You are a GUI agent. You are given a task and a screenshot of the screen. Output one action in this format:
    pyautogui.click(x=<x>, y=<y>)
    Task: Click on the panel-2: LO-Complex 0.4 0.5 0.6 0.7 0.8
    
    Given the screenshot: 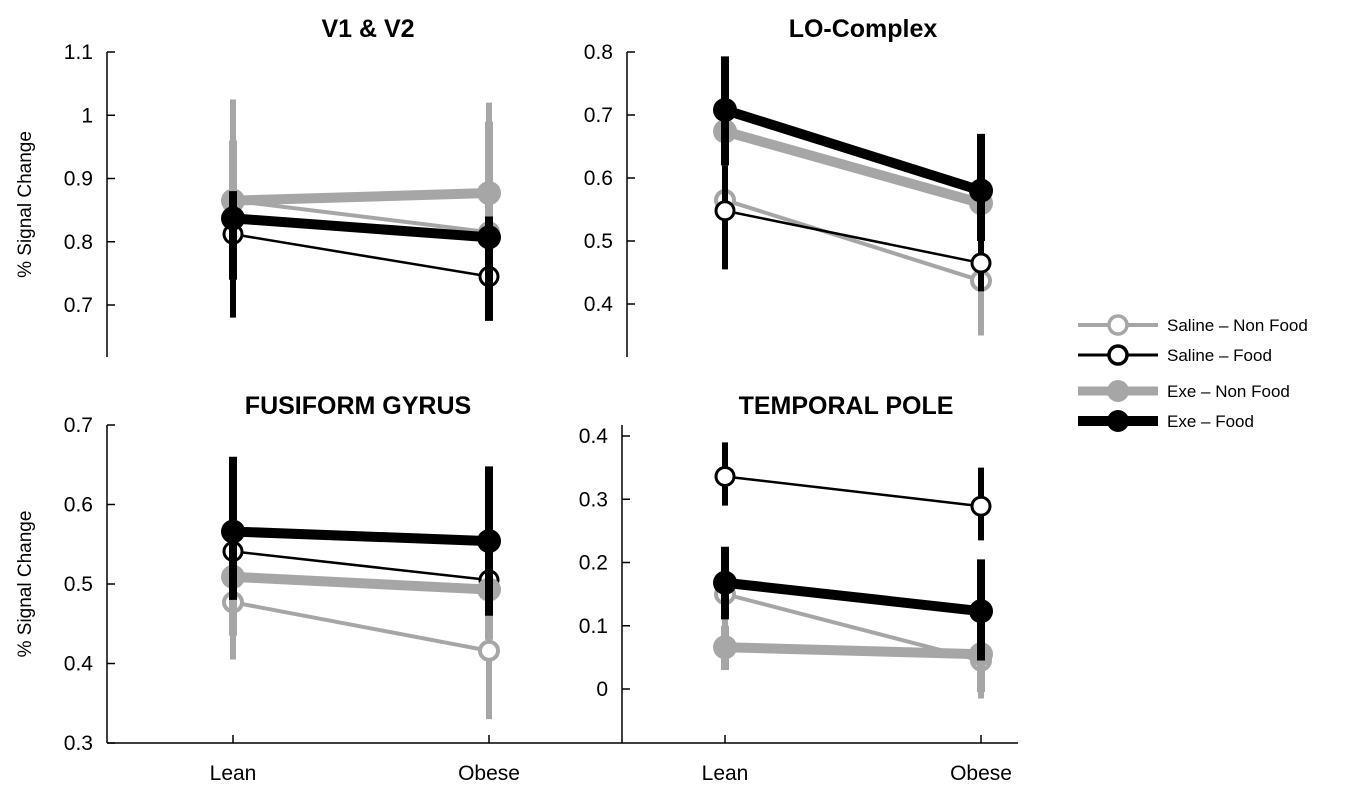 What is the action you would take?
    pyautogui.click(x=788, y=186)
    